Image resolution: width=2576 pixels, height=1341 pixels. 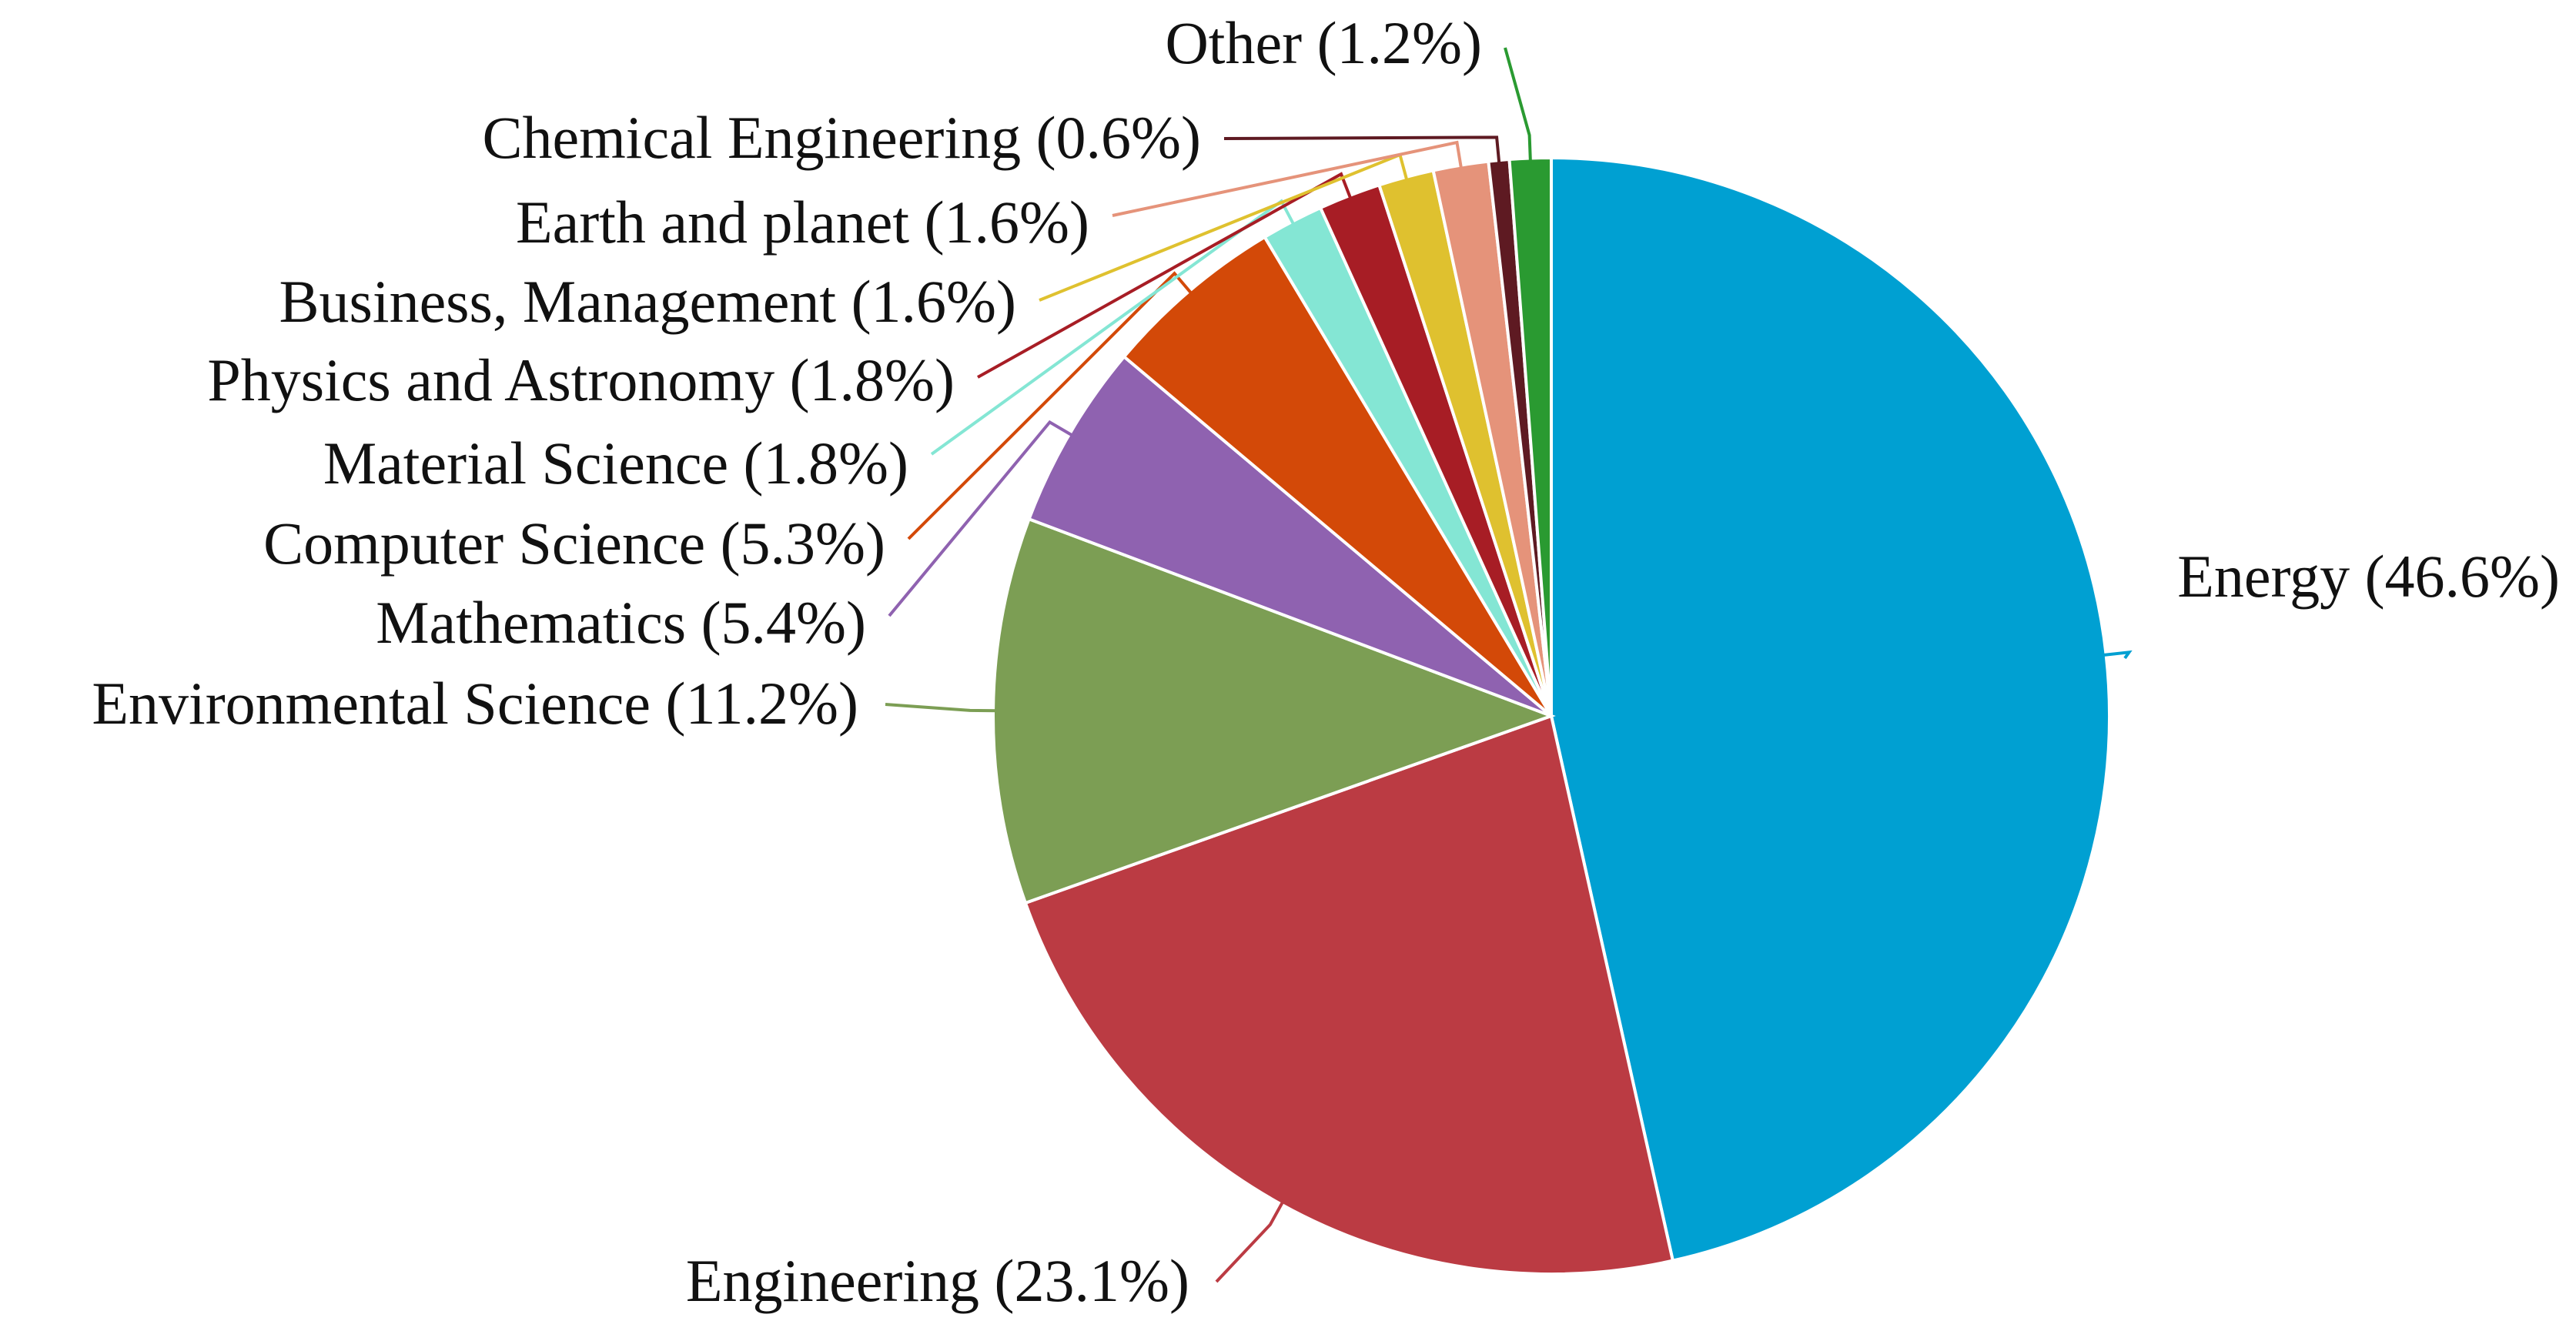 I want to click on leader-line-chemical-engineering, so click(x=1362, y=150).